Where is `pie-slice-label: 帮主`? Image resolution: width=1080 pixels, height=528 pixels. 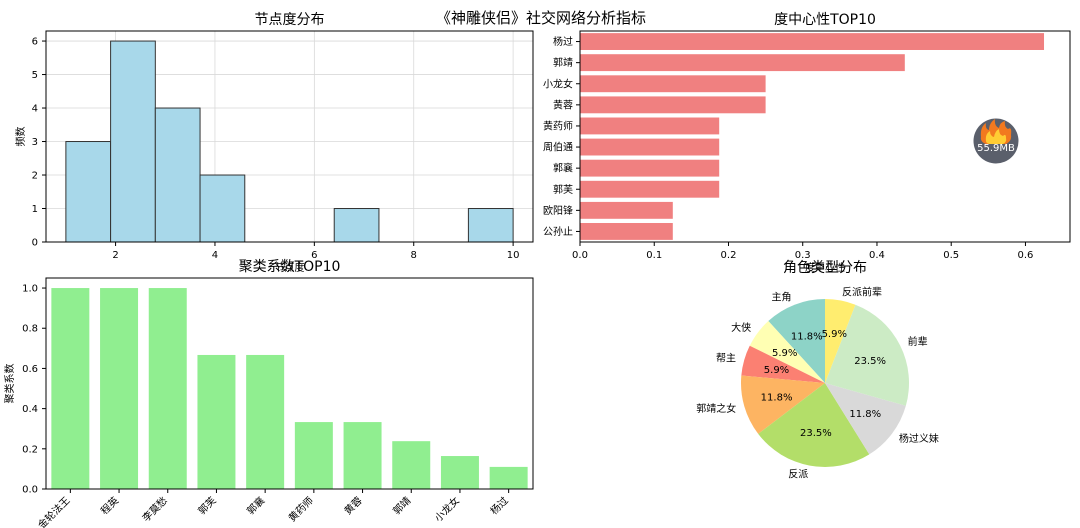 pie-slice-label: 帮主 is located at coordinates (726, 358).